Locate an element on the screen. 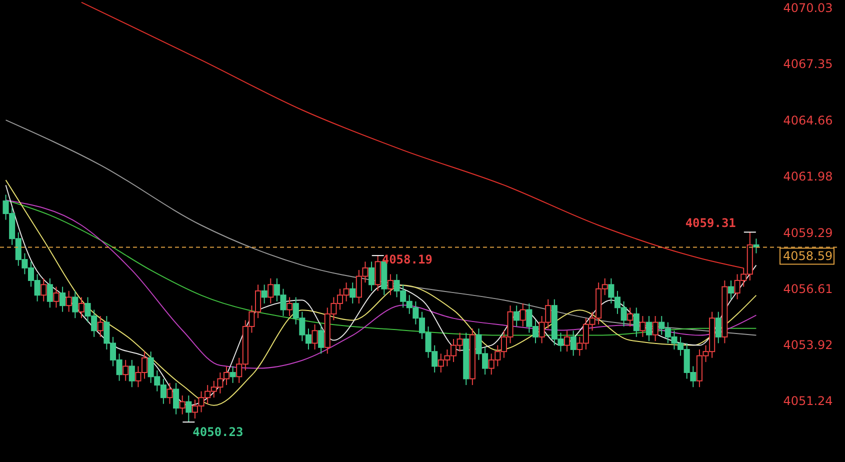 The image size is (845, 462). ref-line-label: 4058.59 is located at coordinates (808, 256).